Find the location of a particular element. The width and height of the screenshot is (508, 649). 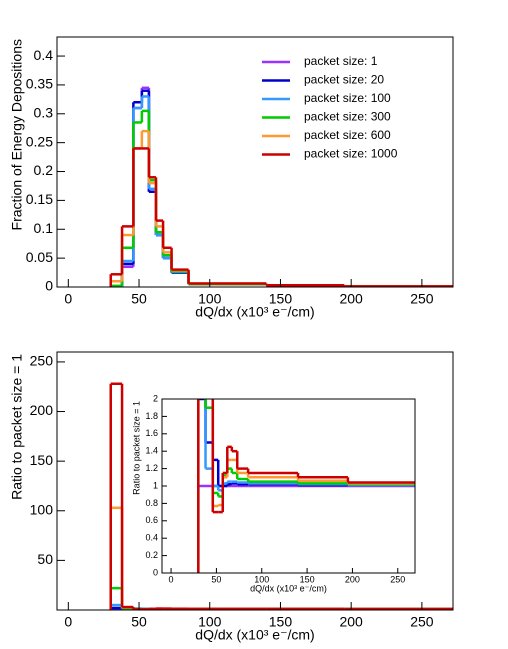

legend-label: packet size: 600 is located at coordinates (347, 135).